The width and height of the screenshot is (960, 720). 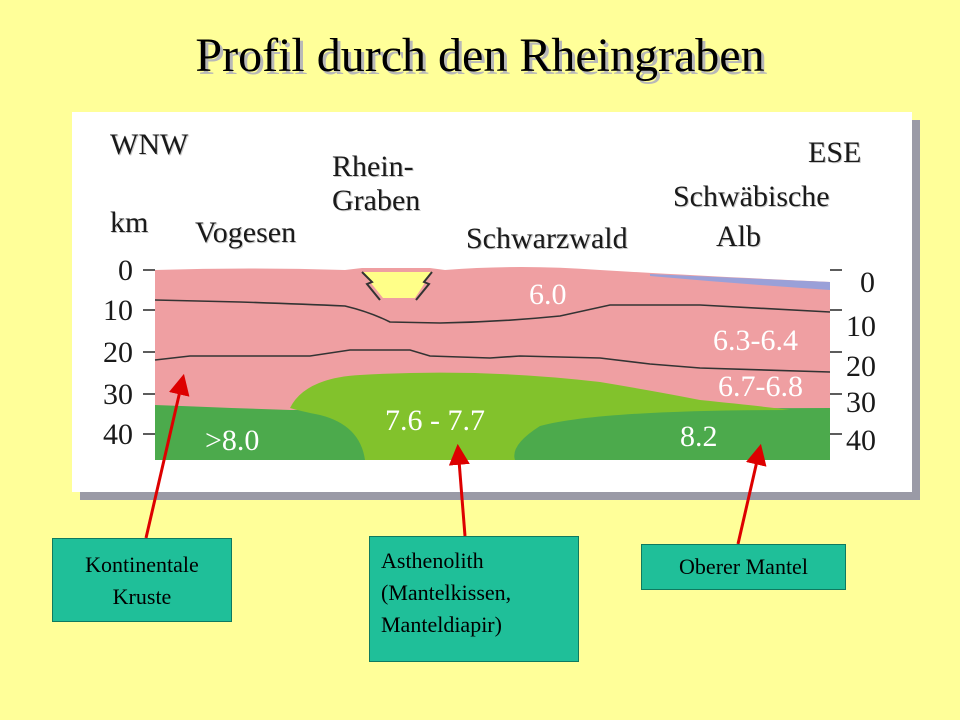 What do you see at coordinates (129, 222) in the screenshot?
I see `unit-label: km` at bounding box center [129, 222].